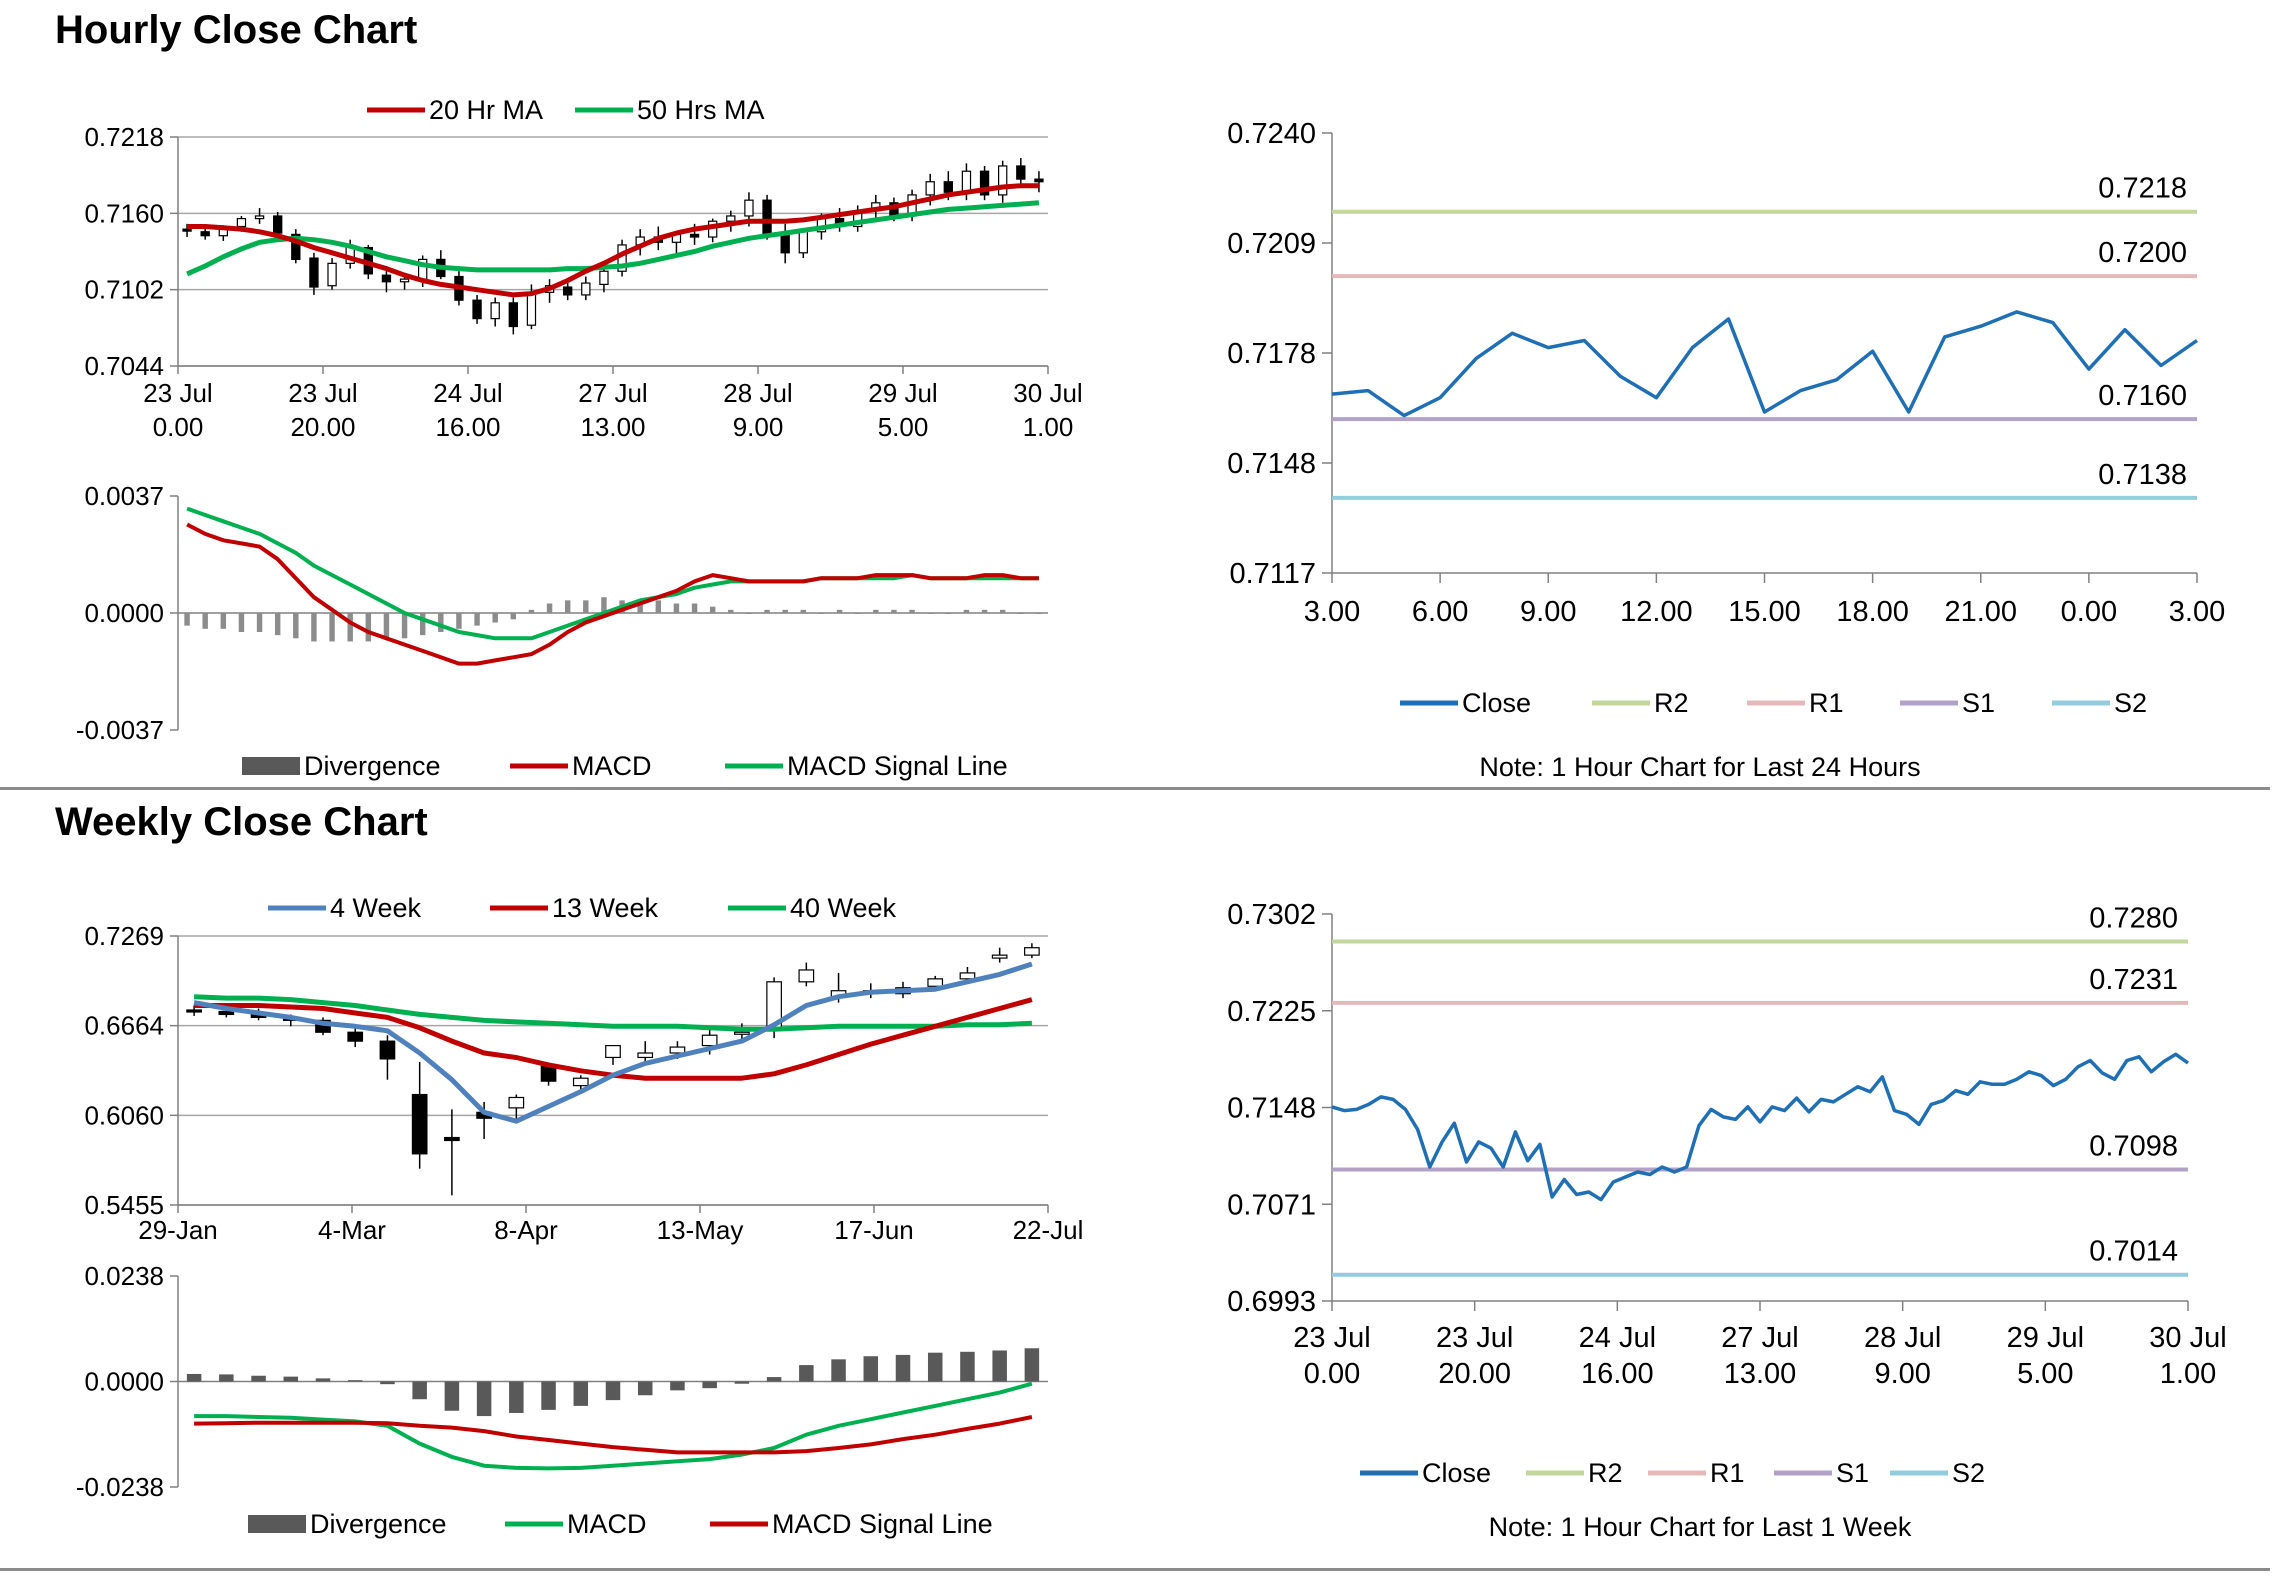  What do you see at coordinates (124, 936) in the screenshot?
I see `y-tick-label: 0.7269` at bounding box center [124, 936].